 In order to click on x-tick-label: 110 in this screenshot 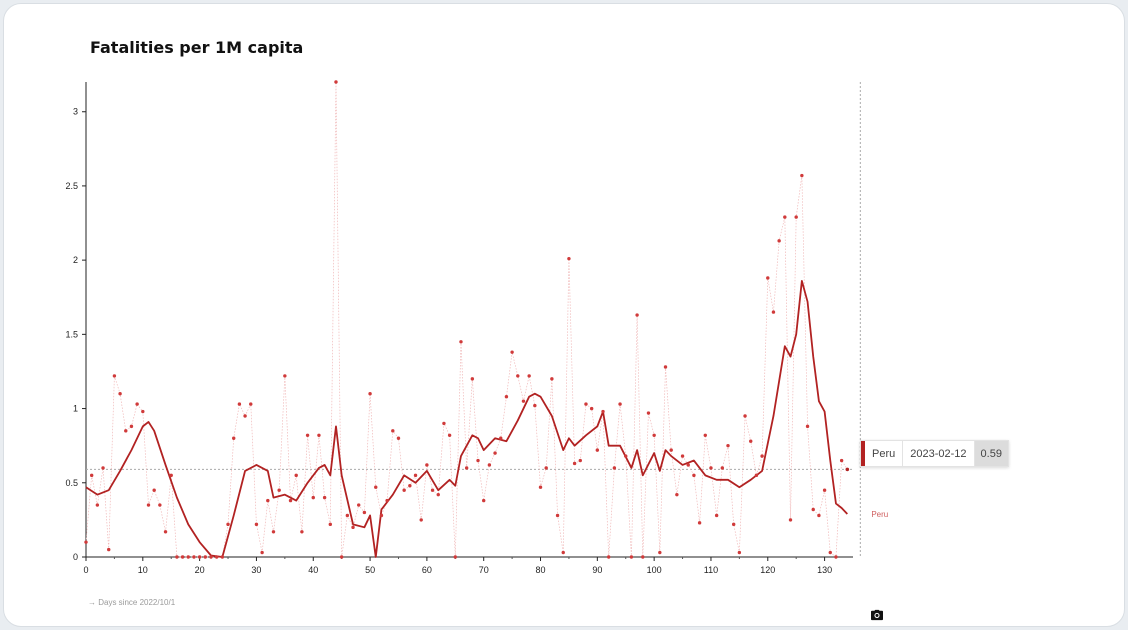, I will do `click(711, 570)`.